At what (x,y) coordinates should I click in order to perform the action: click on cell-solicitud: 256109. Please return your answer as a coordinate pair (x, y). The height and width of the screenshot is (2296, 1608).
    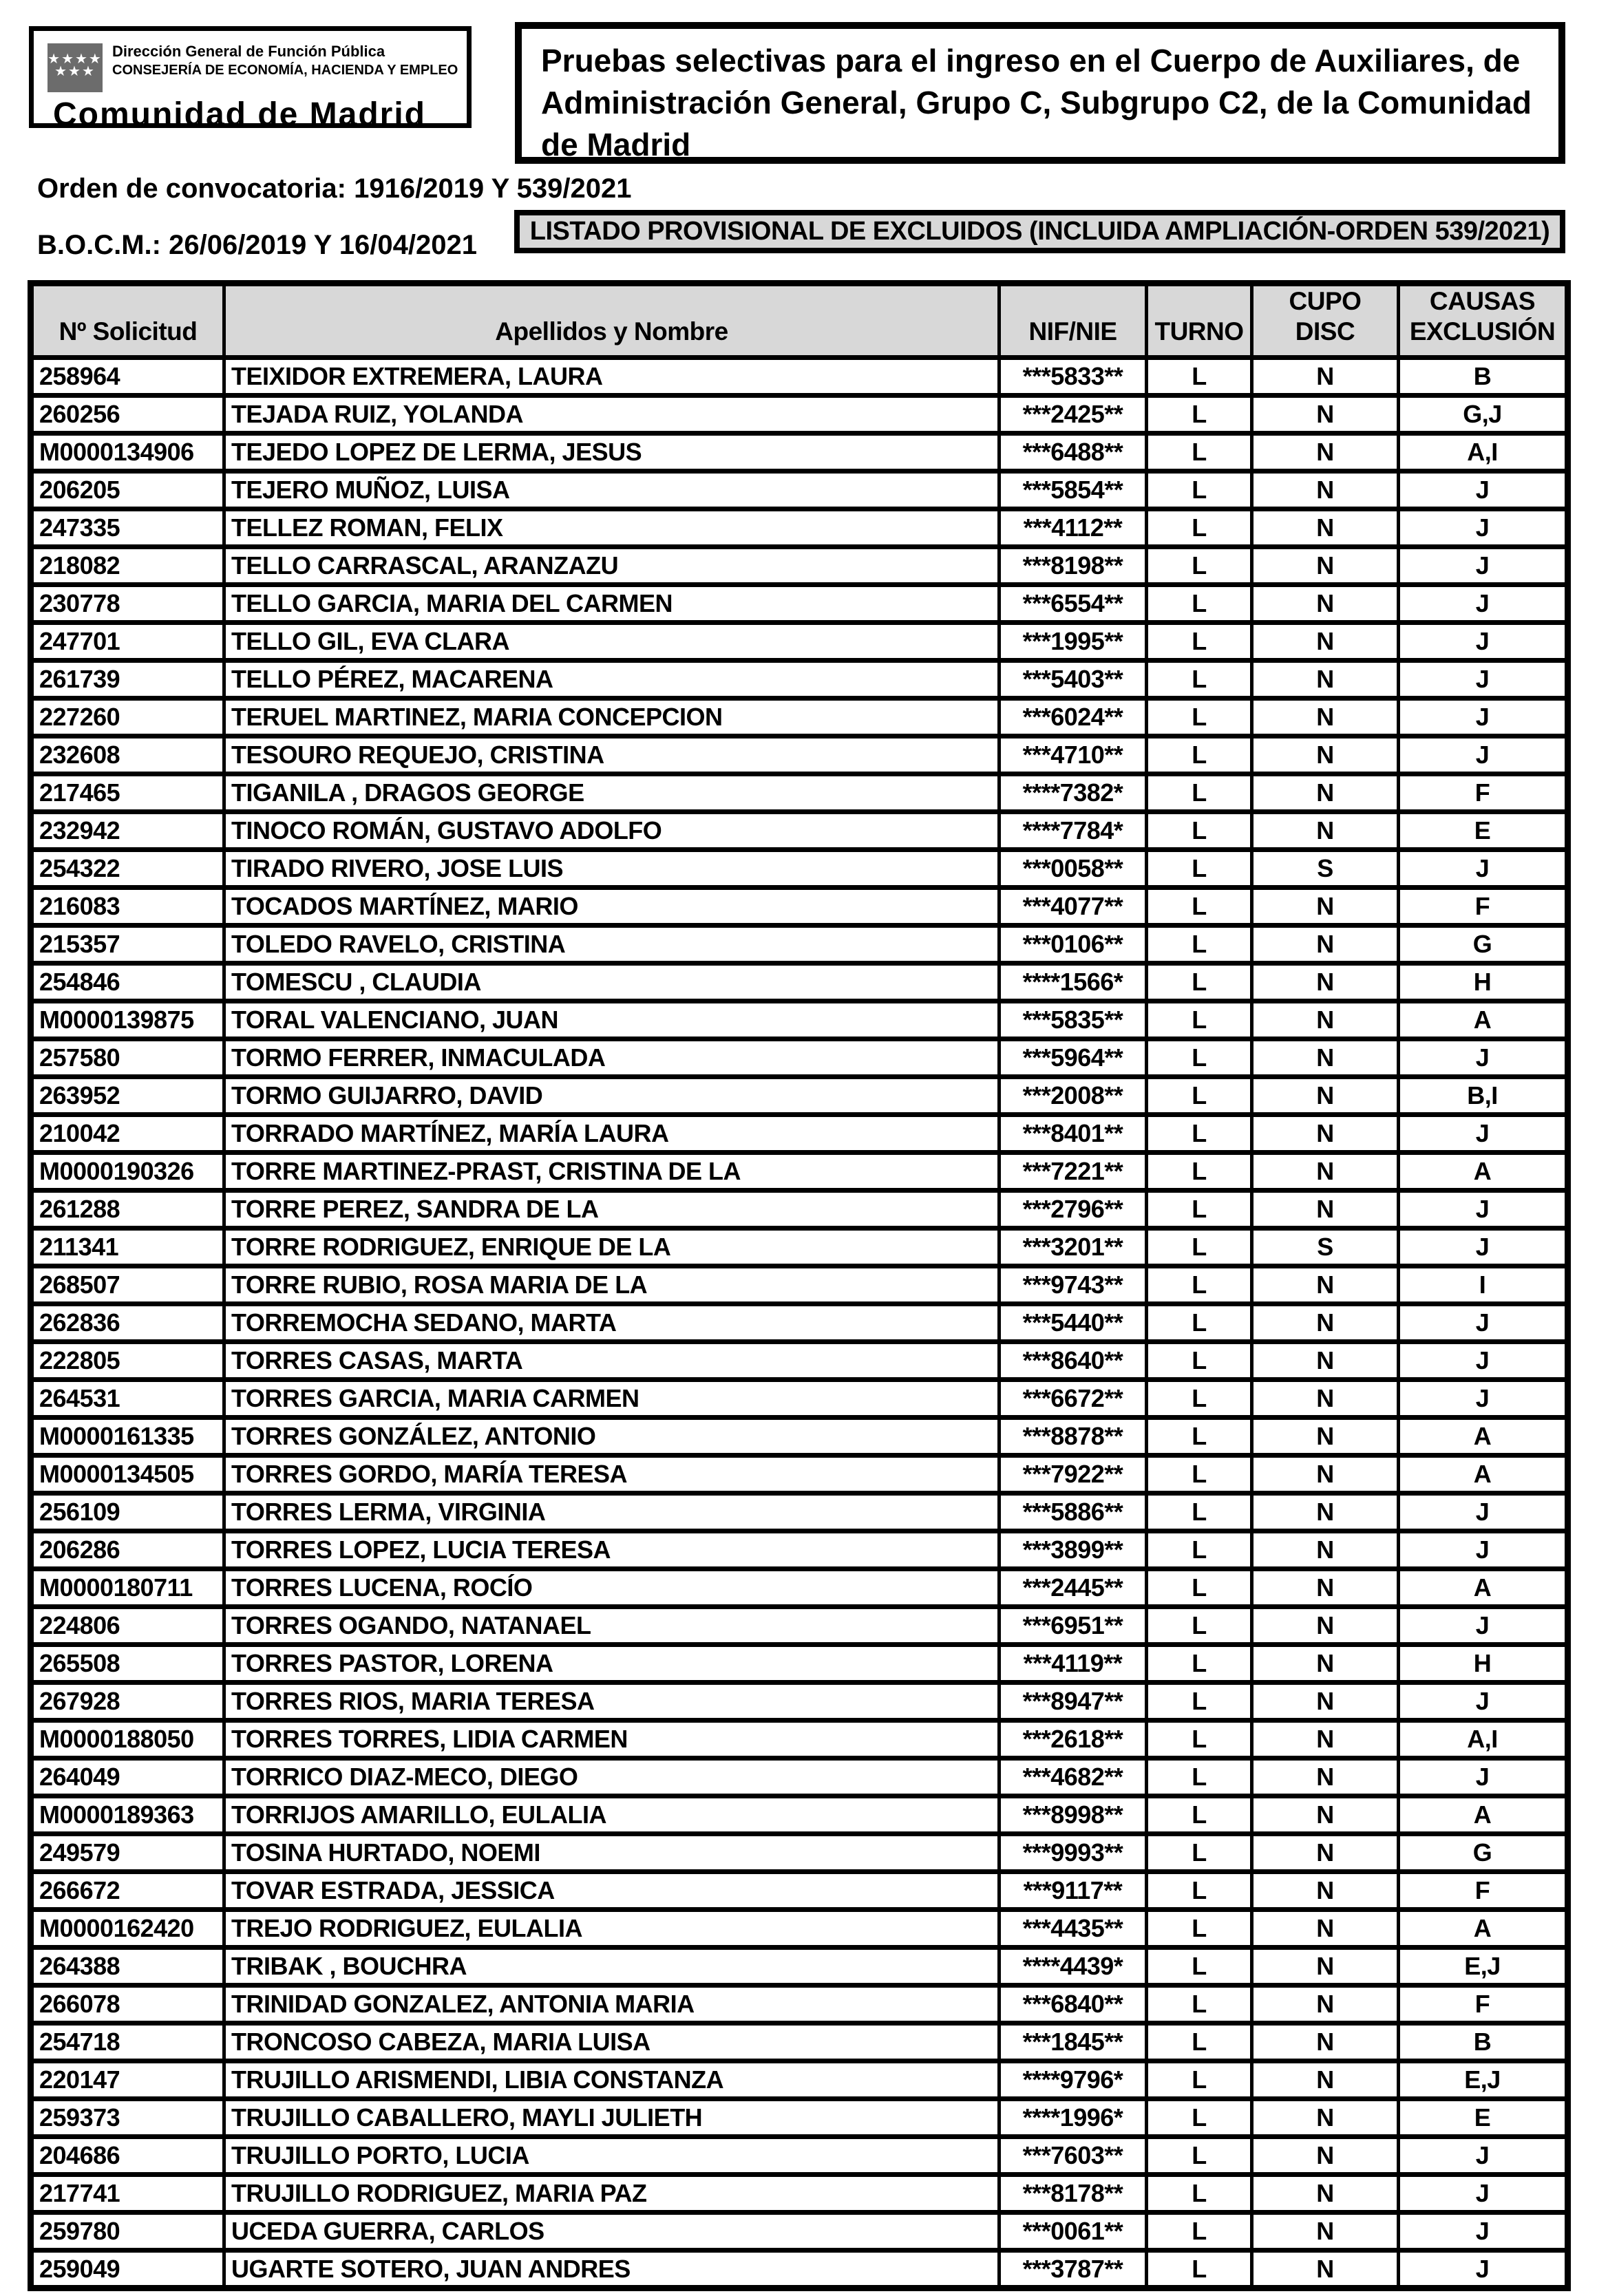
    Looking at the image, I should click on (127, 1512).